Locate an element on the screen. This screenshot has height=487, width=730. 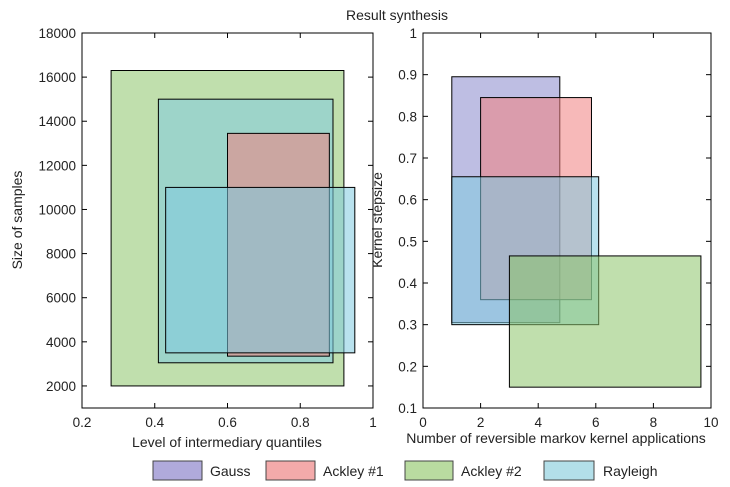
right-y-tick-label: 1 is located at coordinates (413, 33).